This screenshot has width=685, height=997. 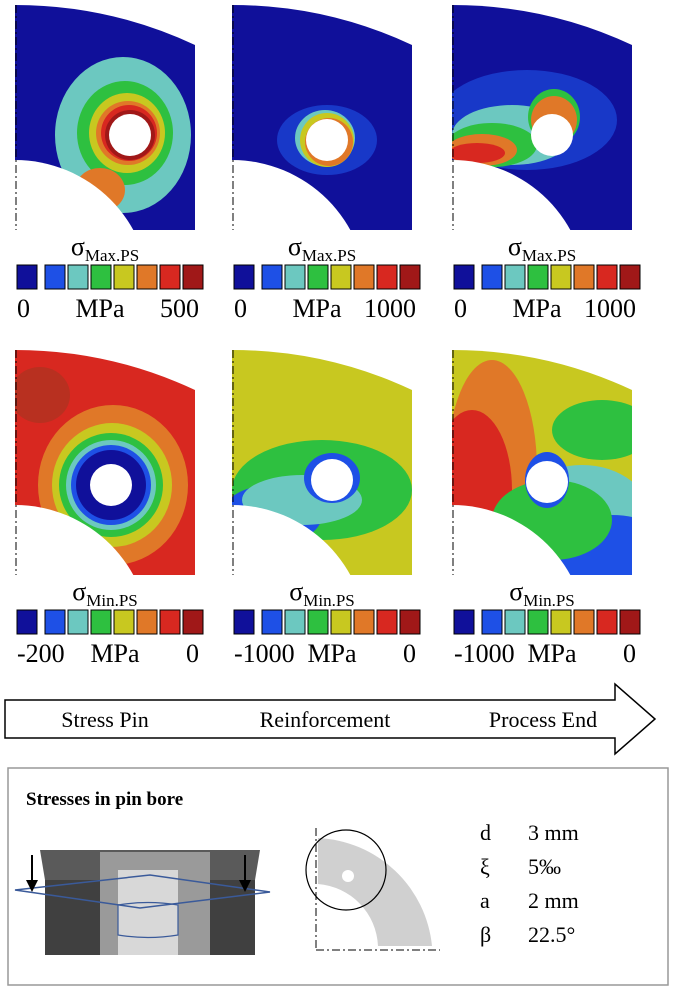 What do you see at coordinates (179, 308) in the screenshot?
I see `scale-max: 500` at bounding box center [179, 308].